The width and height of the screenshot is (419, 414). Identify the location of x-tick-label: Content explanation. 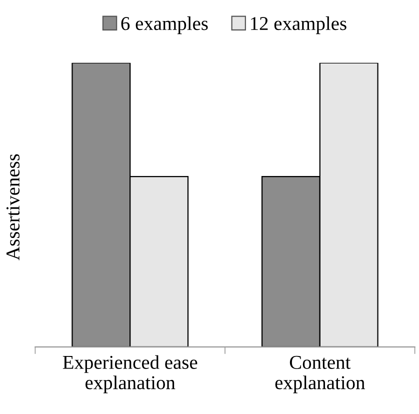
(320, 375).